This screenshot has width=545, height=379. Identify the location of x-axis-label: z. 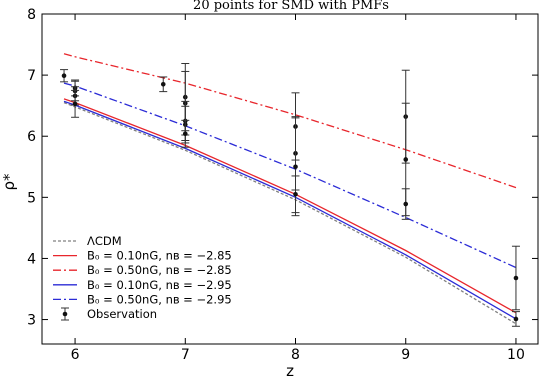
(290, 370).